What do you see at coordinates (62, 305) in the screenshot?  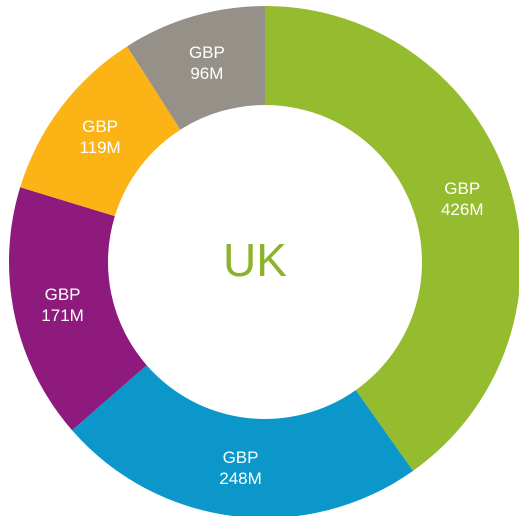 I see `value-label: GBP 171M` at bounding box center [62, 305].